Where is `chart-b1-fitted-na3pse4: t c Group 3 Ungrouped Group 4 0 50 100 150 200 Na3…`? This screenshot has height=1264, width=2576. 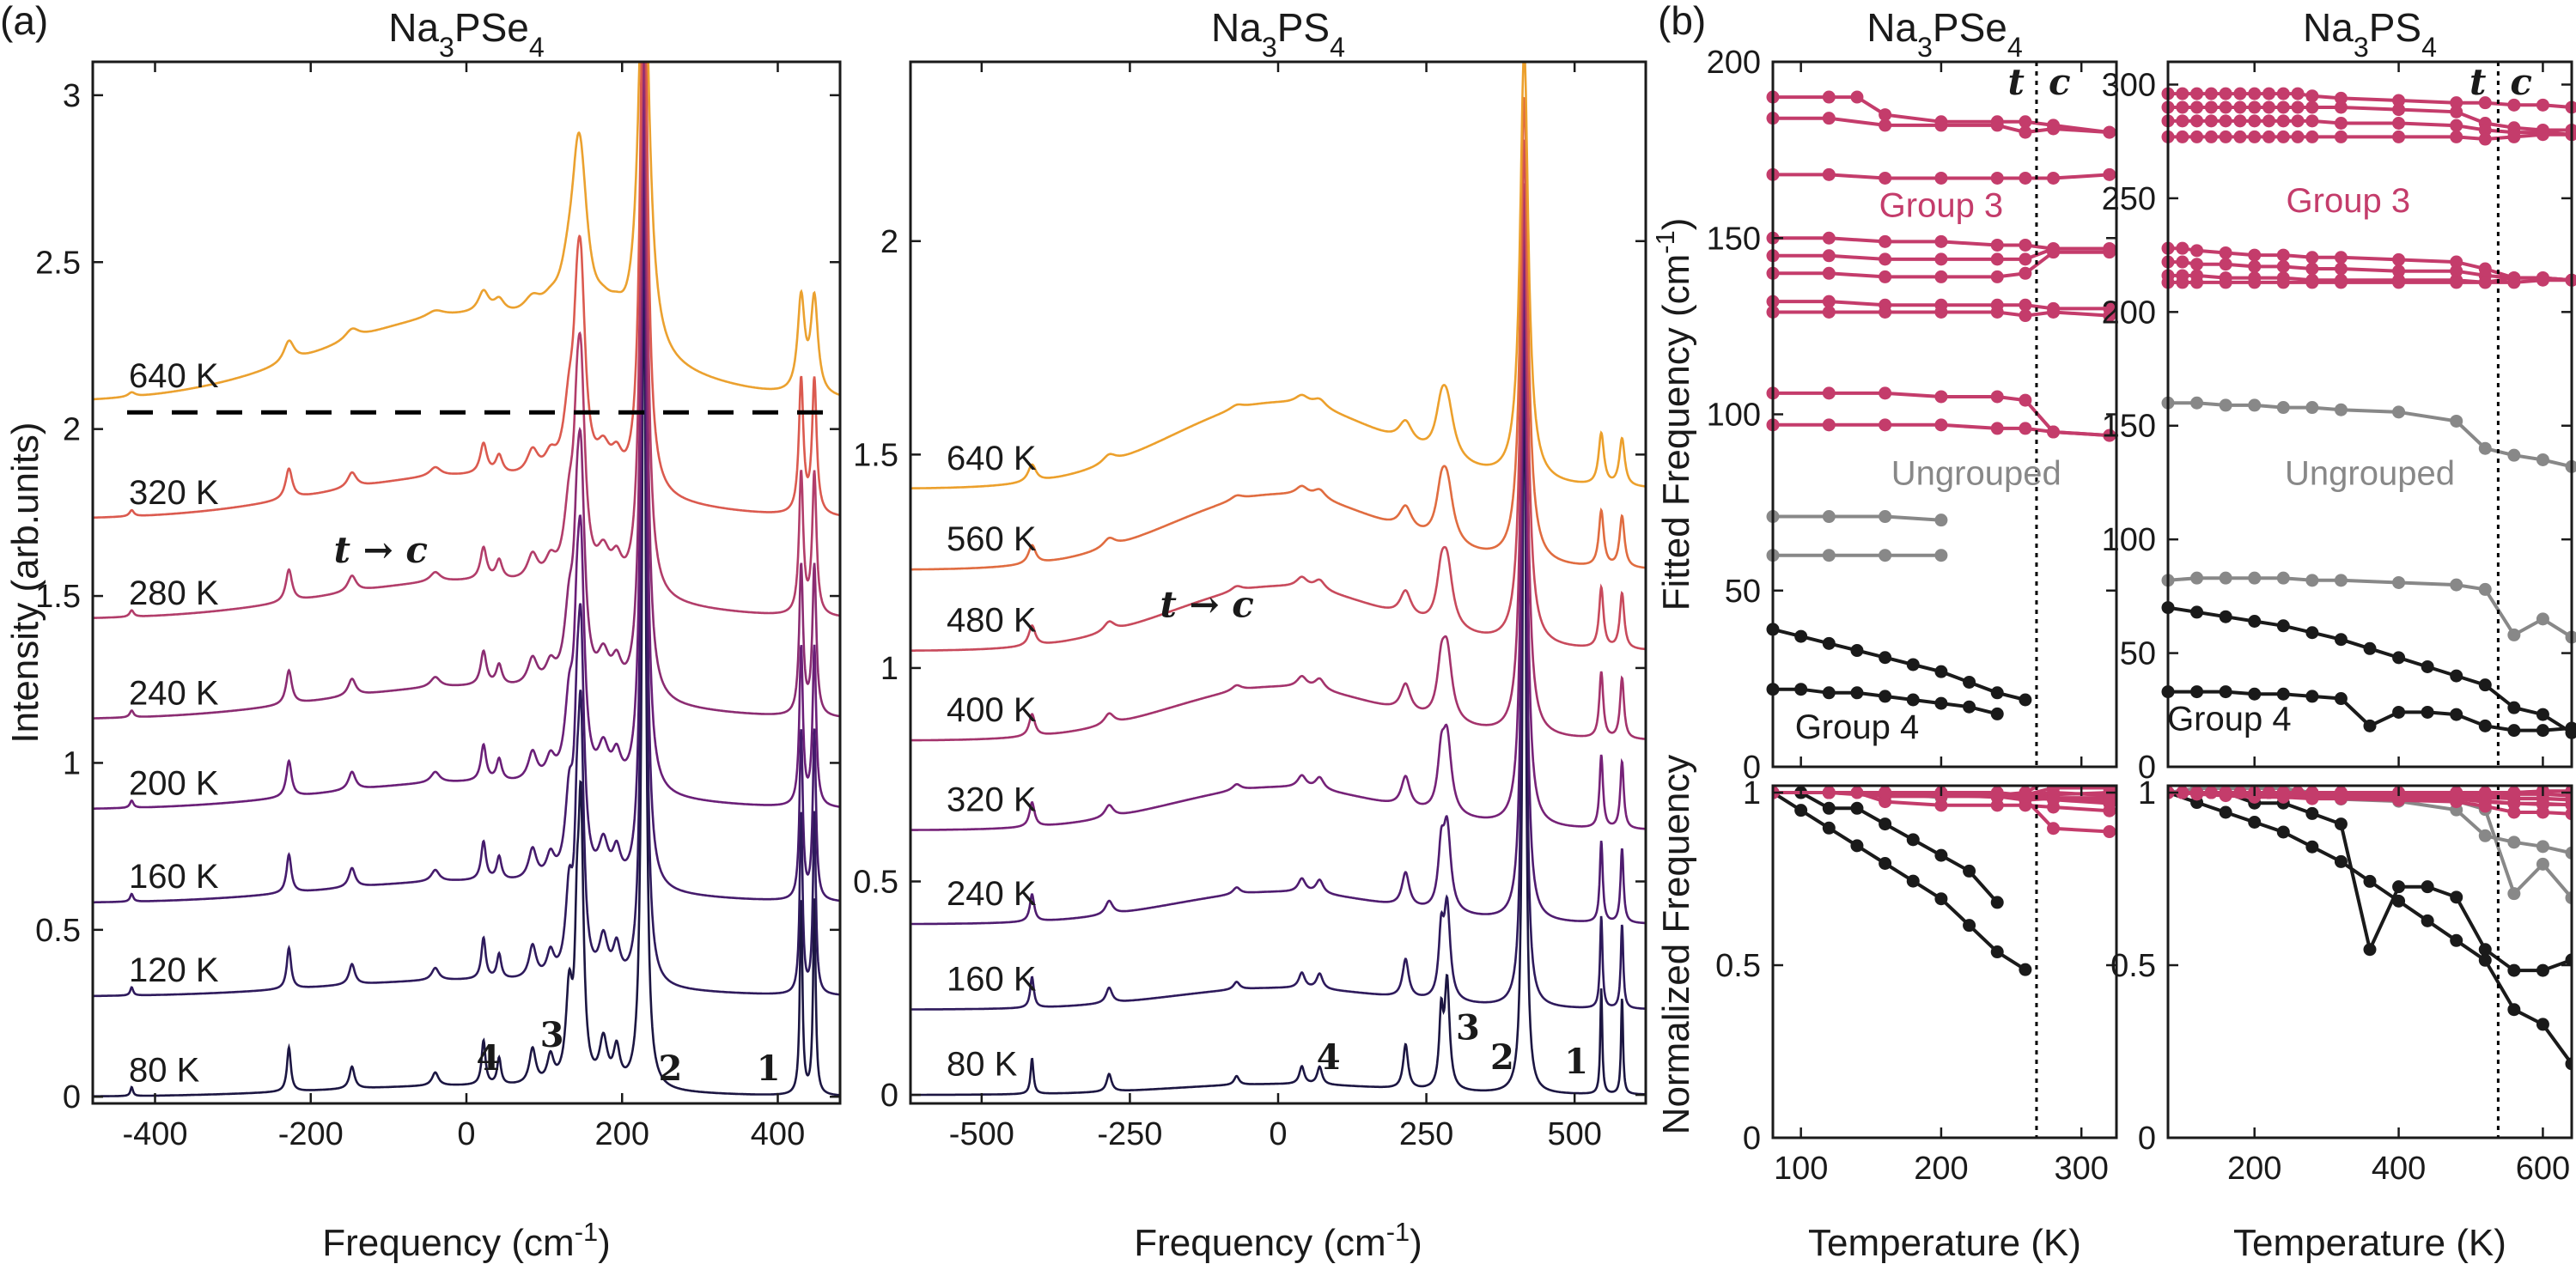
chart-b1-fitted-na3pse4: t c Group 3 Ungrouped Group 4 0 50 100 150 200 Na3… is located at coordinates (1884, 396).